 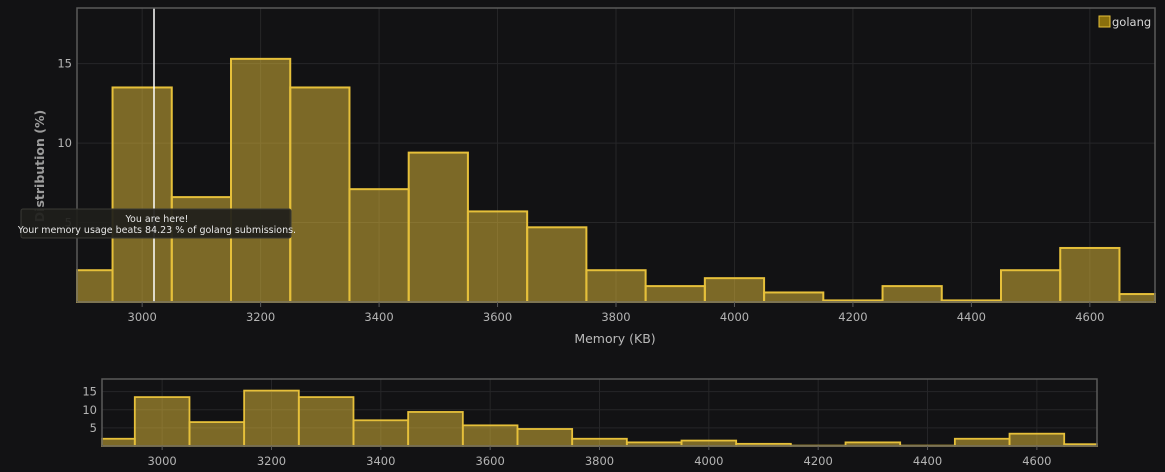 What do you see at coordinates (157, 219) in the screenshot?
I see `tooltip-title: You are here!` at bounding box center [157, 219].